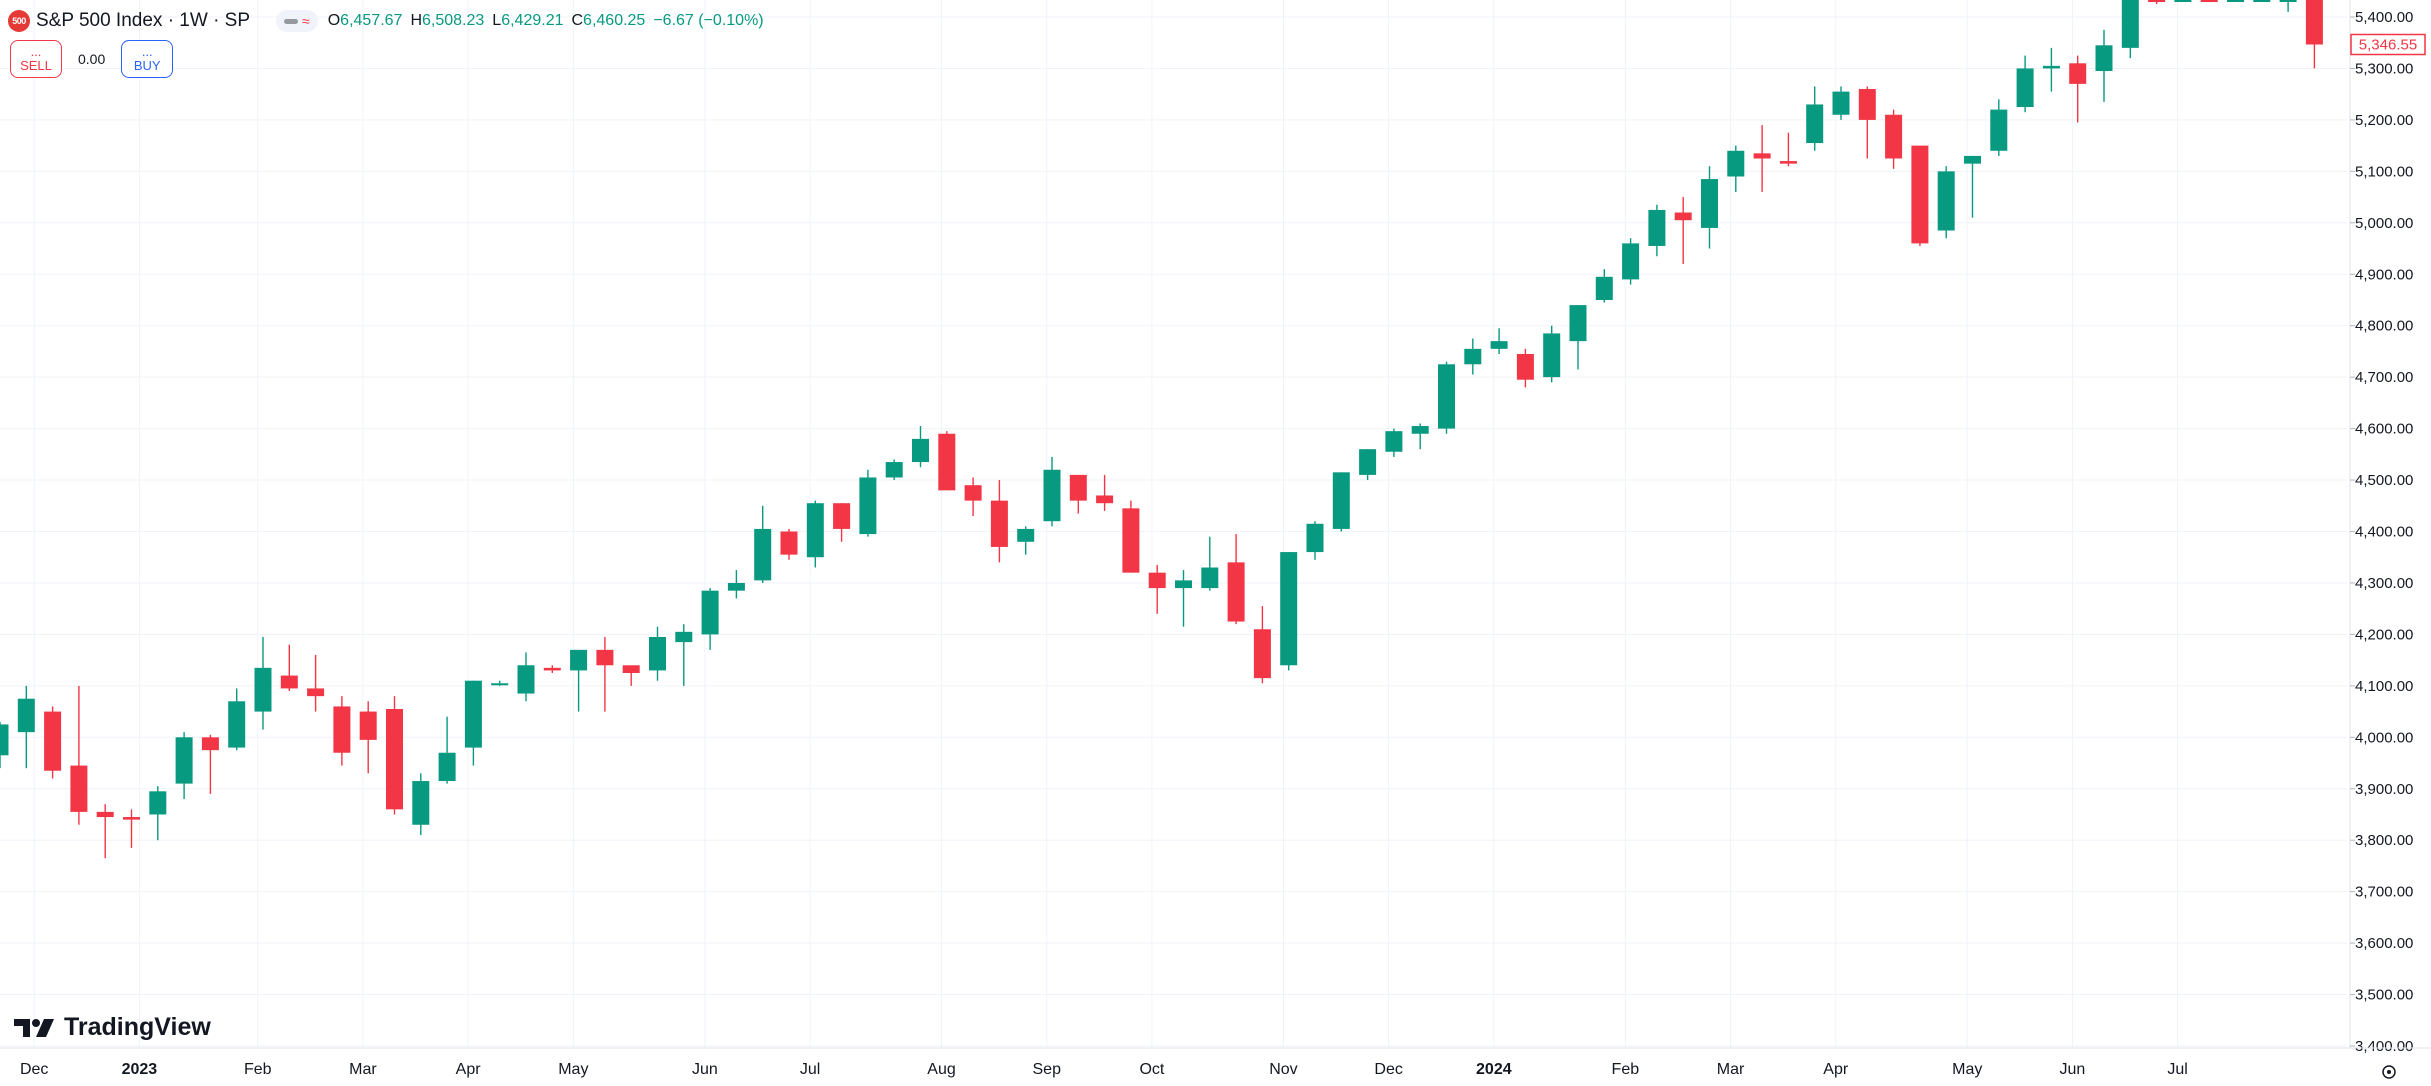 The height and width of the screenshot is (1086, 2431). Describe the element at coordinates (334, 20) in the screenshot. I see `open-label: O` at that location.